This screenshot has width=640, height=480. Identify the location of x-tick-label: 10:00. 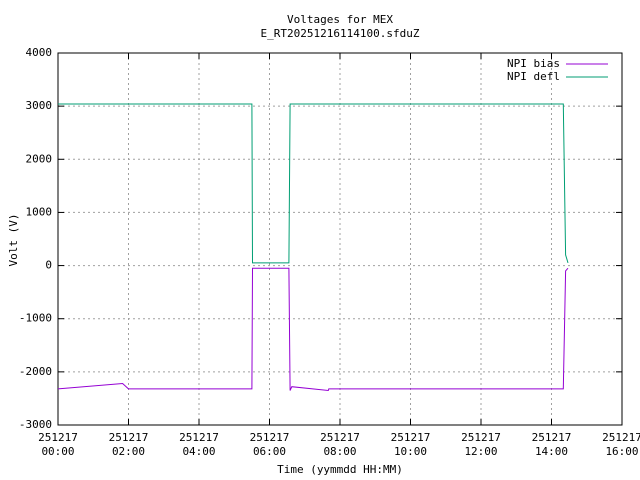
(410, 451).